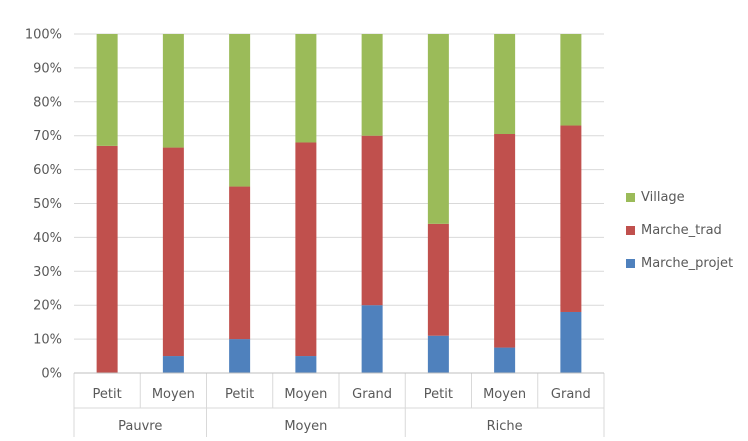 The height and width of the screenshot is (441, 748). I want to click on legend: Village Marche_trad Marche_projet, so click(679, 238).